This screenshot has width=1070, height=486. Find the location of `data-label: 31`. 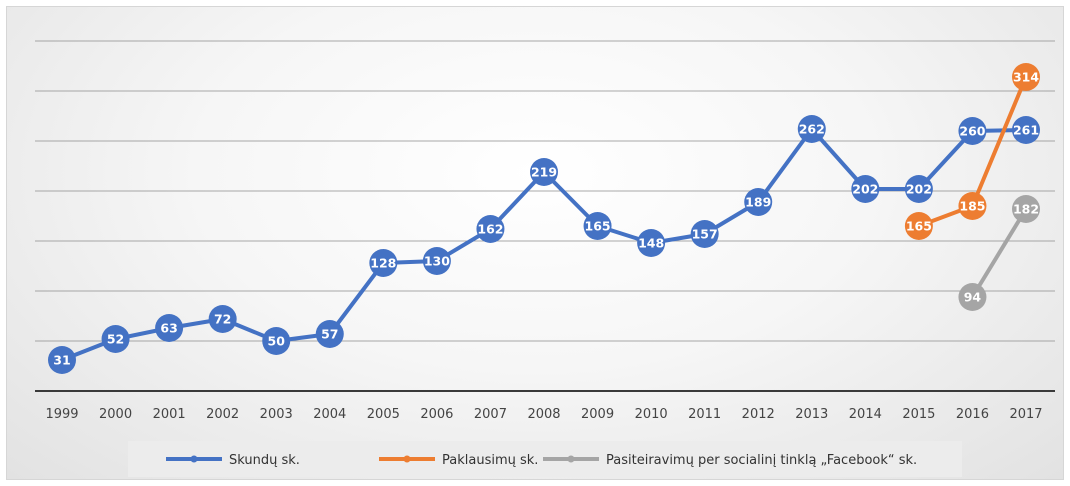

data-label: 31 is located at coordinates (61, 360).